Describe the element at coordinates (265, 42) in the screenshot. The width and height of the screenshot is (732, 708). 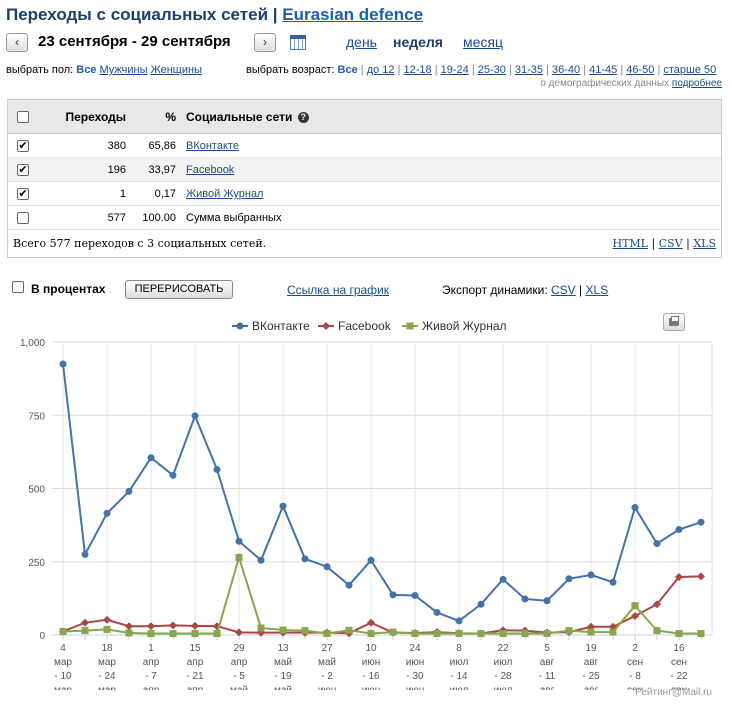
I see `next-period-button: ›` at that location.